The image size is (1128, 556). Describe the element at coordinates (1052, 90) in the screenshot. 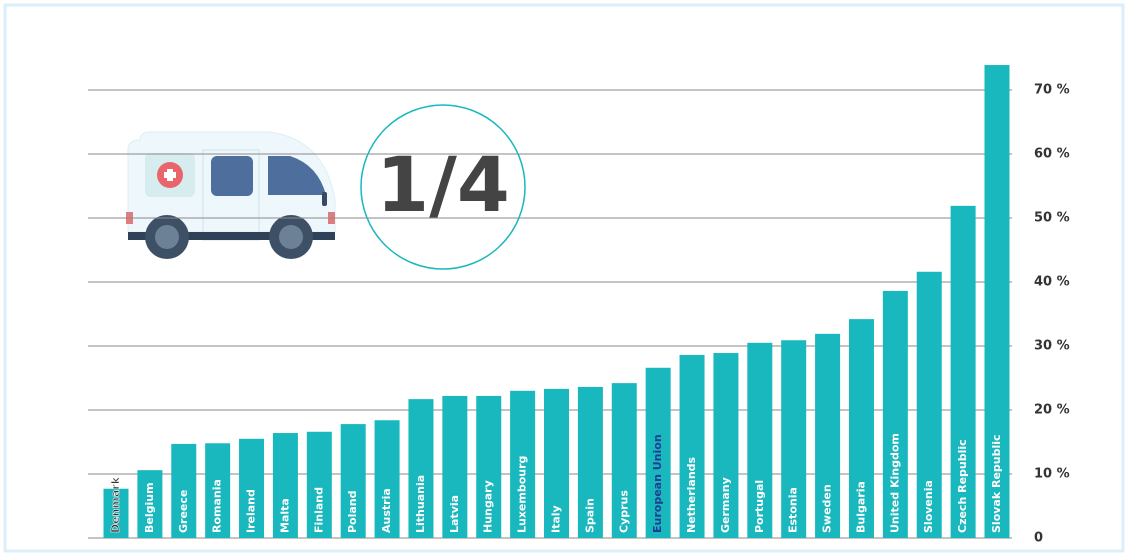

I see `y-tick-label: 70 %` at that location.